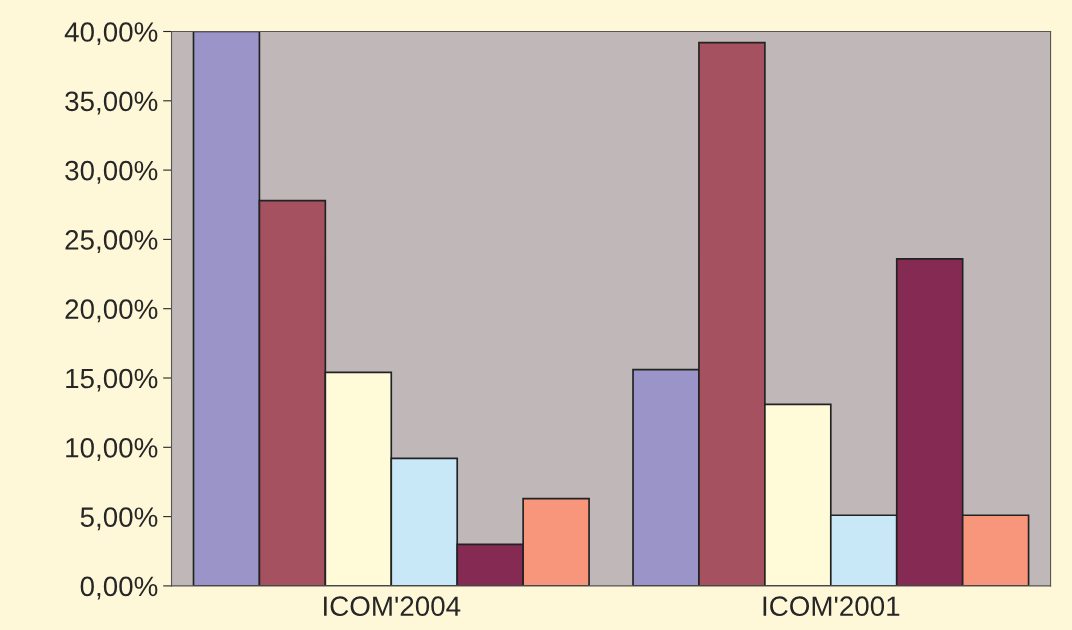  What do you see at coordinates (119, 519) in the screenshot?
I see `y-tick-label: 5,00%` at bounding box center [119, 519].